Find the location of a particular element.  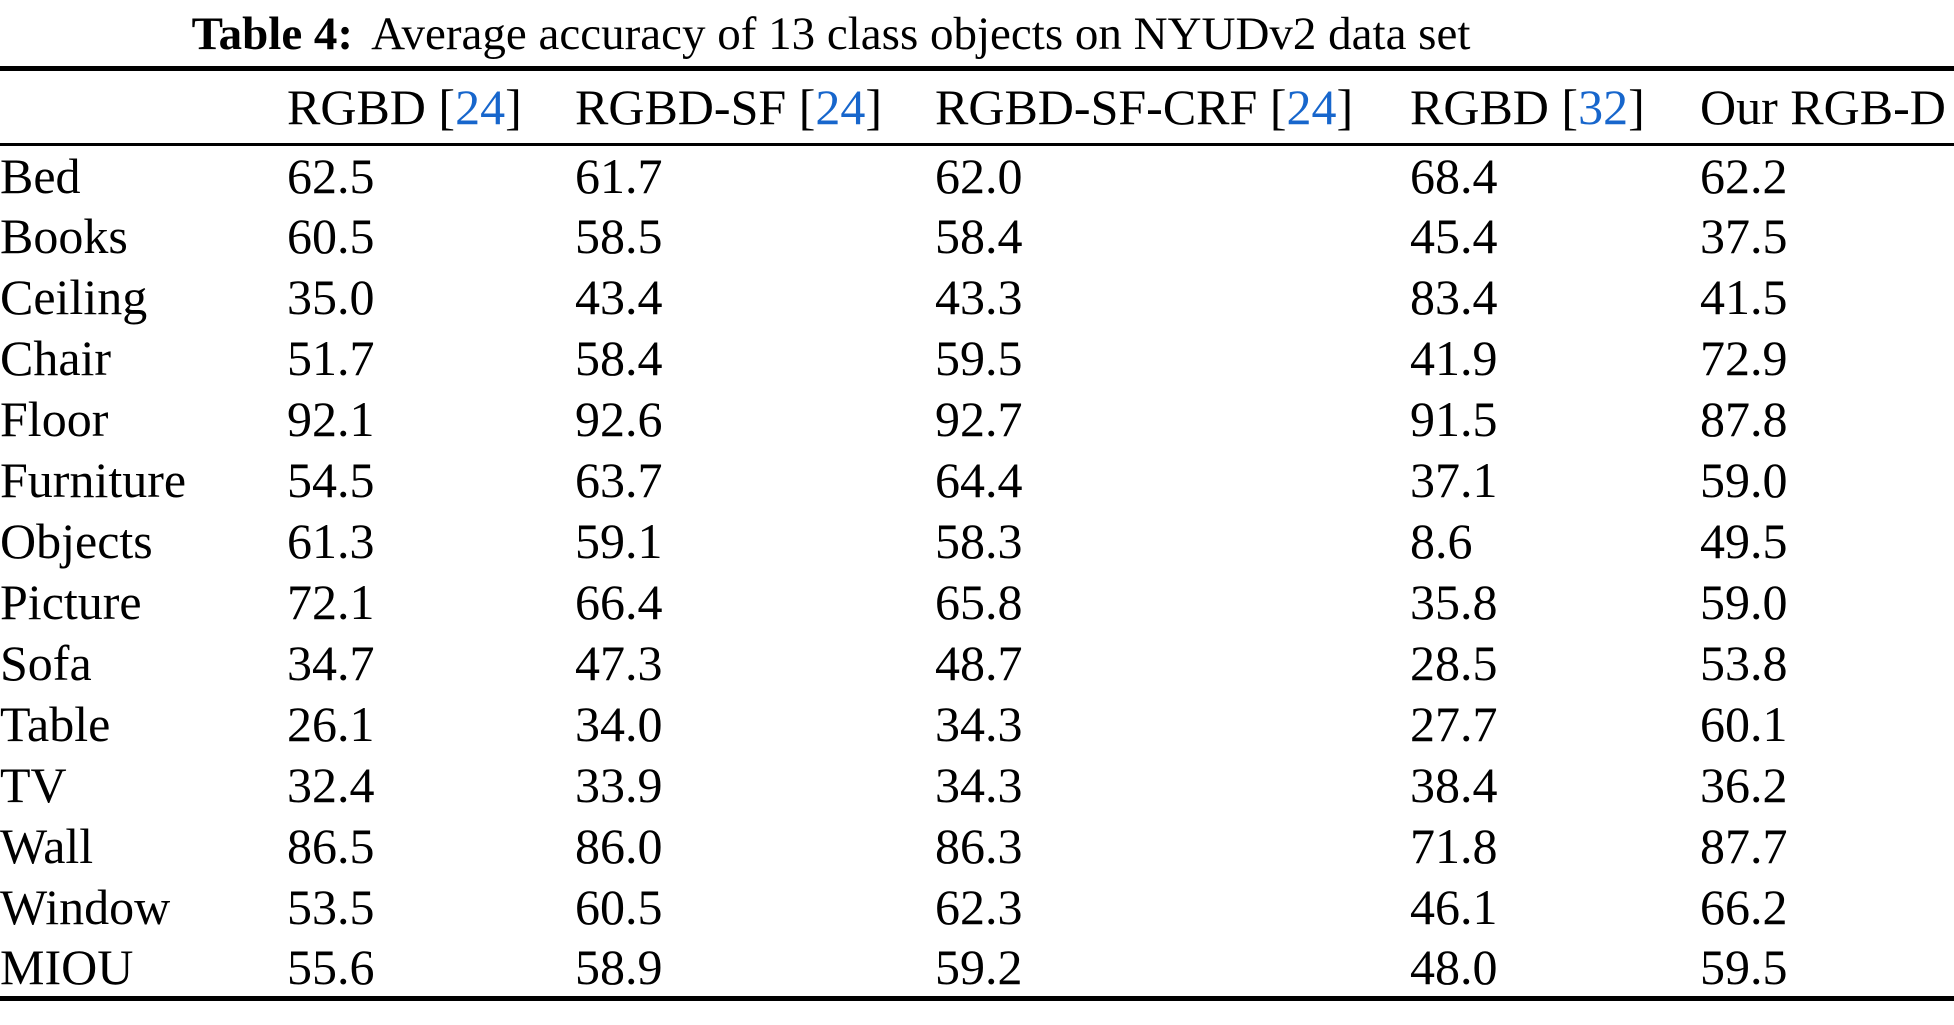

value-cell: 36.2 is located at coordinates (1744, 785).